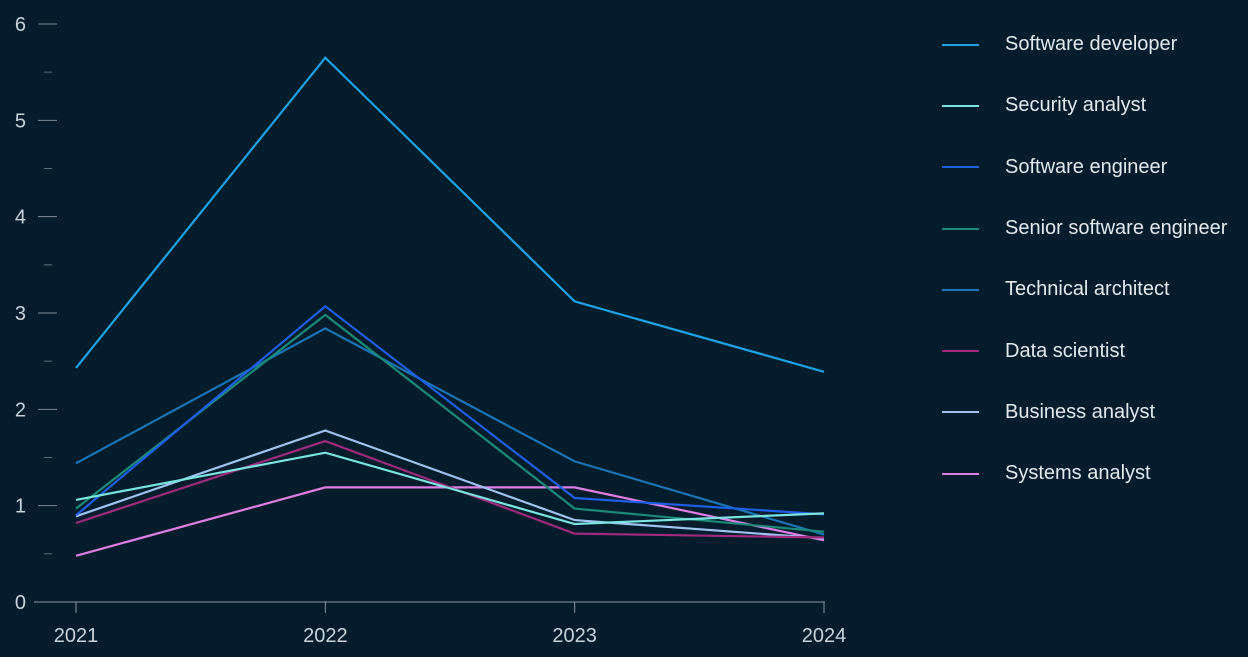 The width and height of the screenshot is (1248, 657). I want to click on legend-label: Security analyst, so click(1076, 105).